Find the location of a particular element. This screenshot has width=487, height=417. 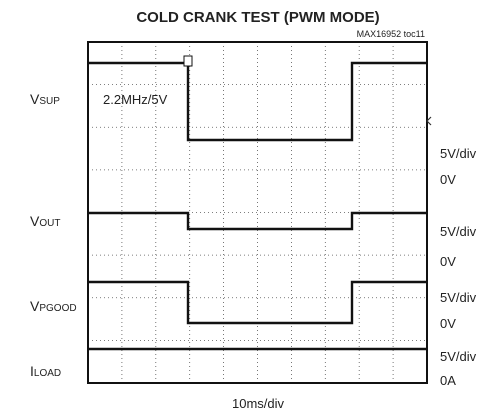

channel-label: VPGOOD is located at coordinates (53, 306).